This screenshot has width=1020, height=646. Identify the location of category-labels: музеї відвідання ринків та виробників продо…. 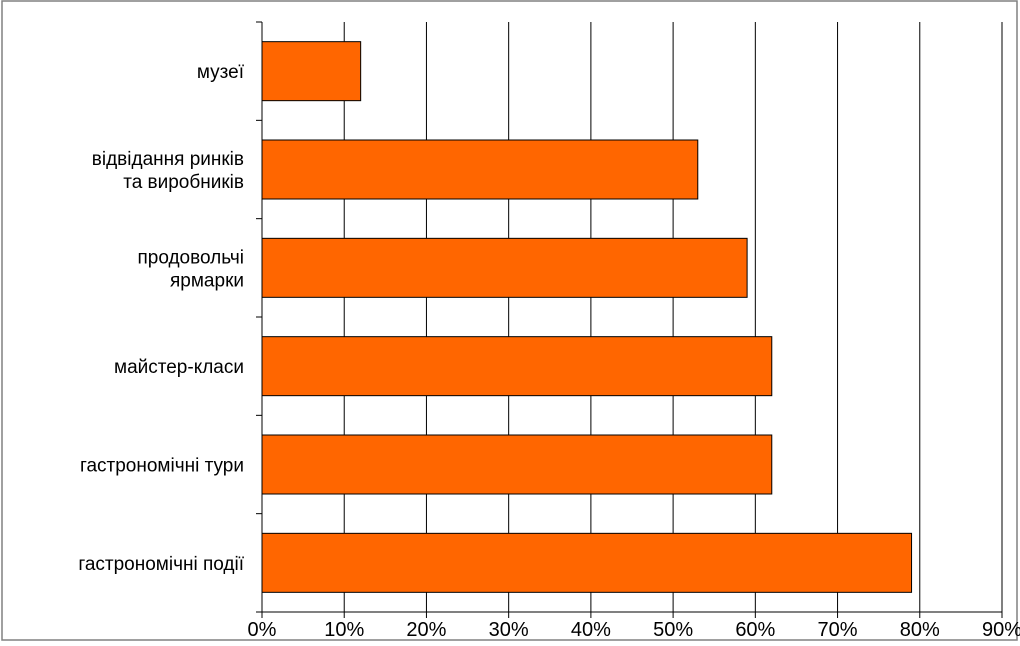
(161, 318).